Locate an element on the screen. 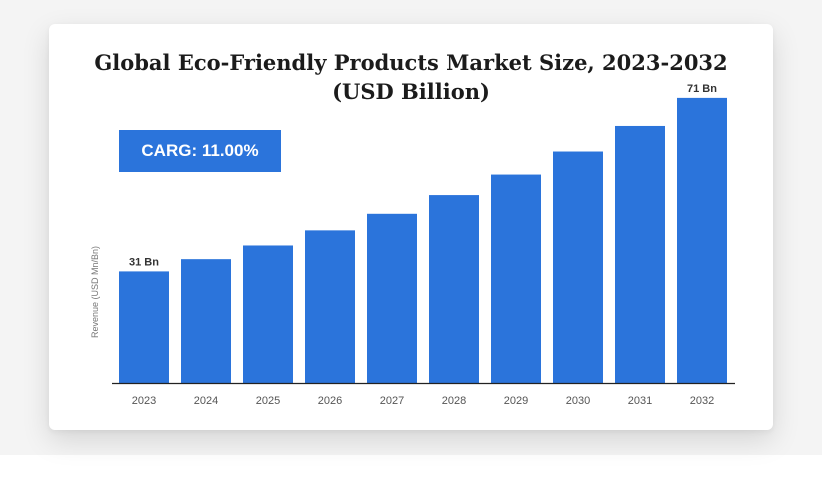 The height and width of the screenshot is (482, 822). x-tick-label-2026: 2026 is located at coordinates (330, 401).